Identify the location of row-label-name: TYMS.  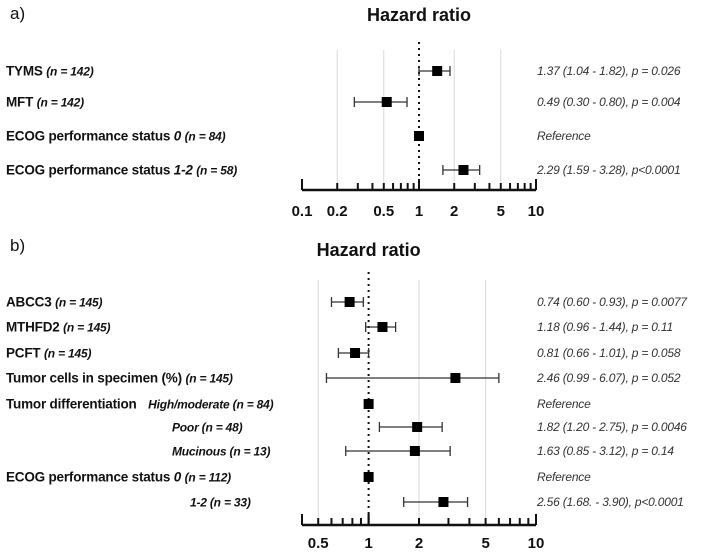
(24, 71).